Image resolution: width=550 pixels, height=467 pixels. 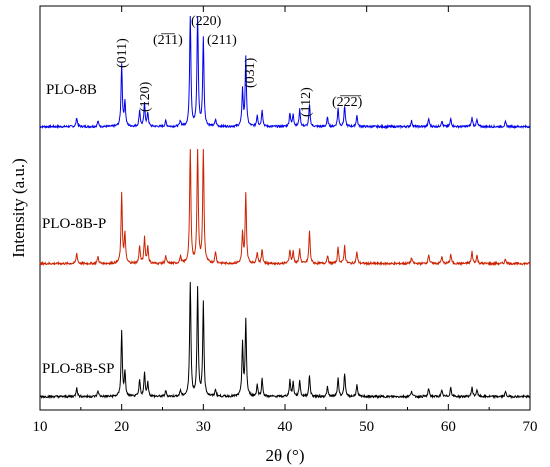 I want to click on peak-label-112: (112), so click(x=306, y=102).